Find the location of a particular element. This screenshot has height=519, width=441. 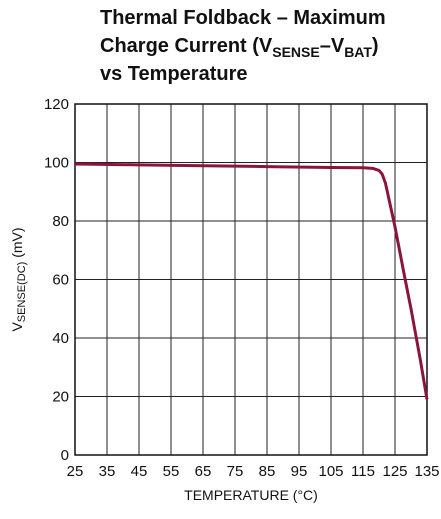

y-tick-label: 120 is located at coordinates (56, 104).